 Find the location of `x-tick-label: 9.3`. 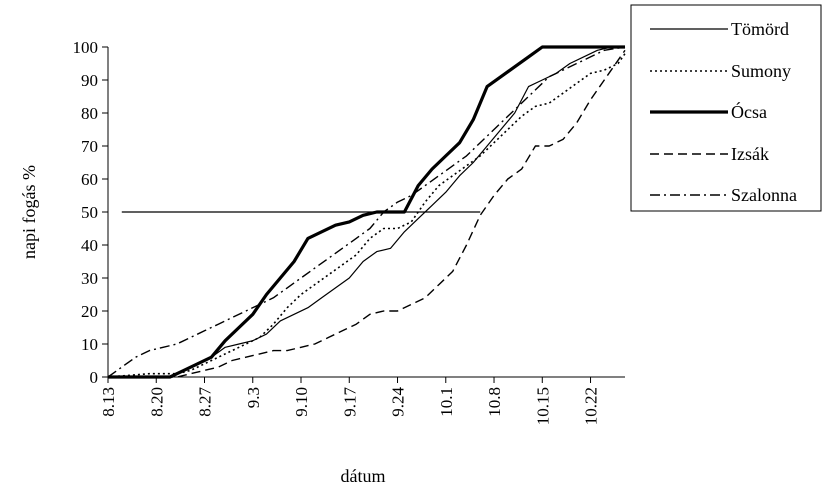

x-tick-label: 9.3 is located at coordinates (253, 397).